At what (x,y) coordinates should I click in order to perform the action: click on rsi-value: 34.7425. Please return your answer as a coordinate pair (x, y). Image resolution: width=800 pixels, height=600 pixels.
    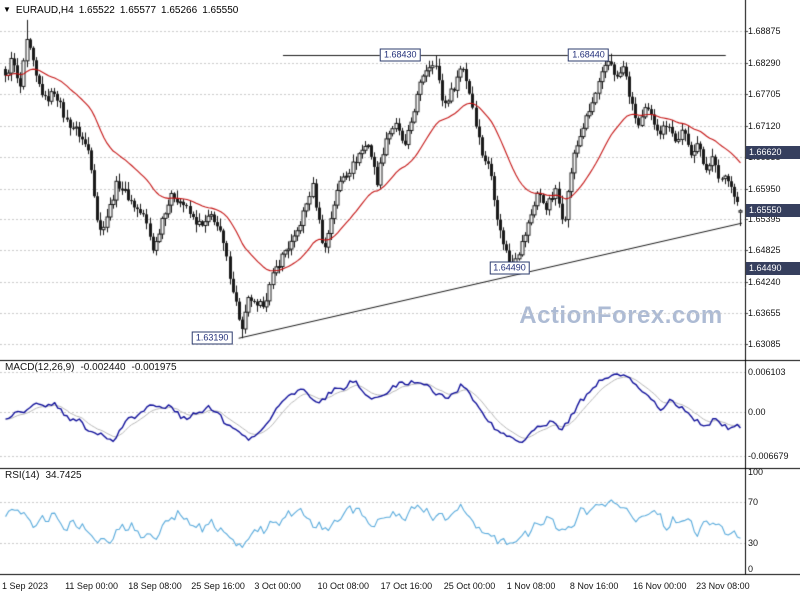
    Looking at the image, I should click on (63, 475).